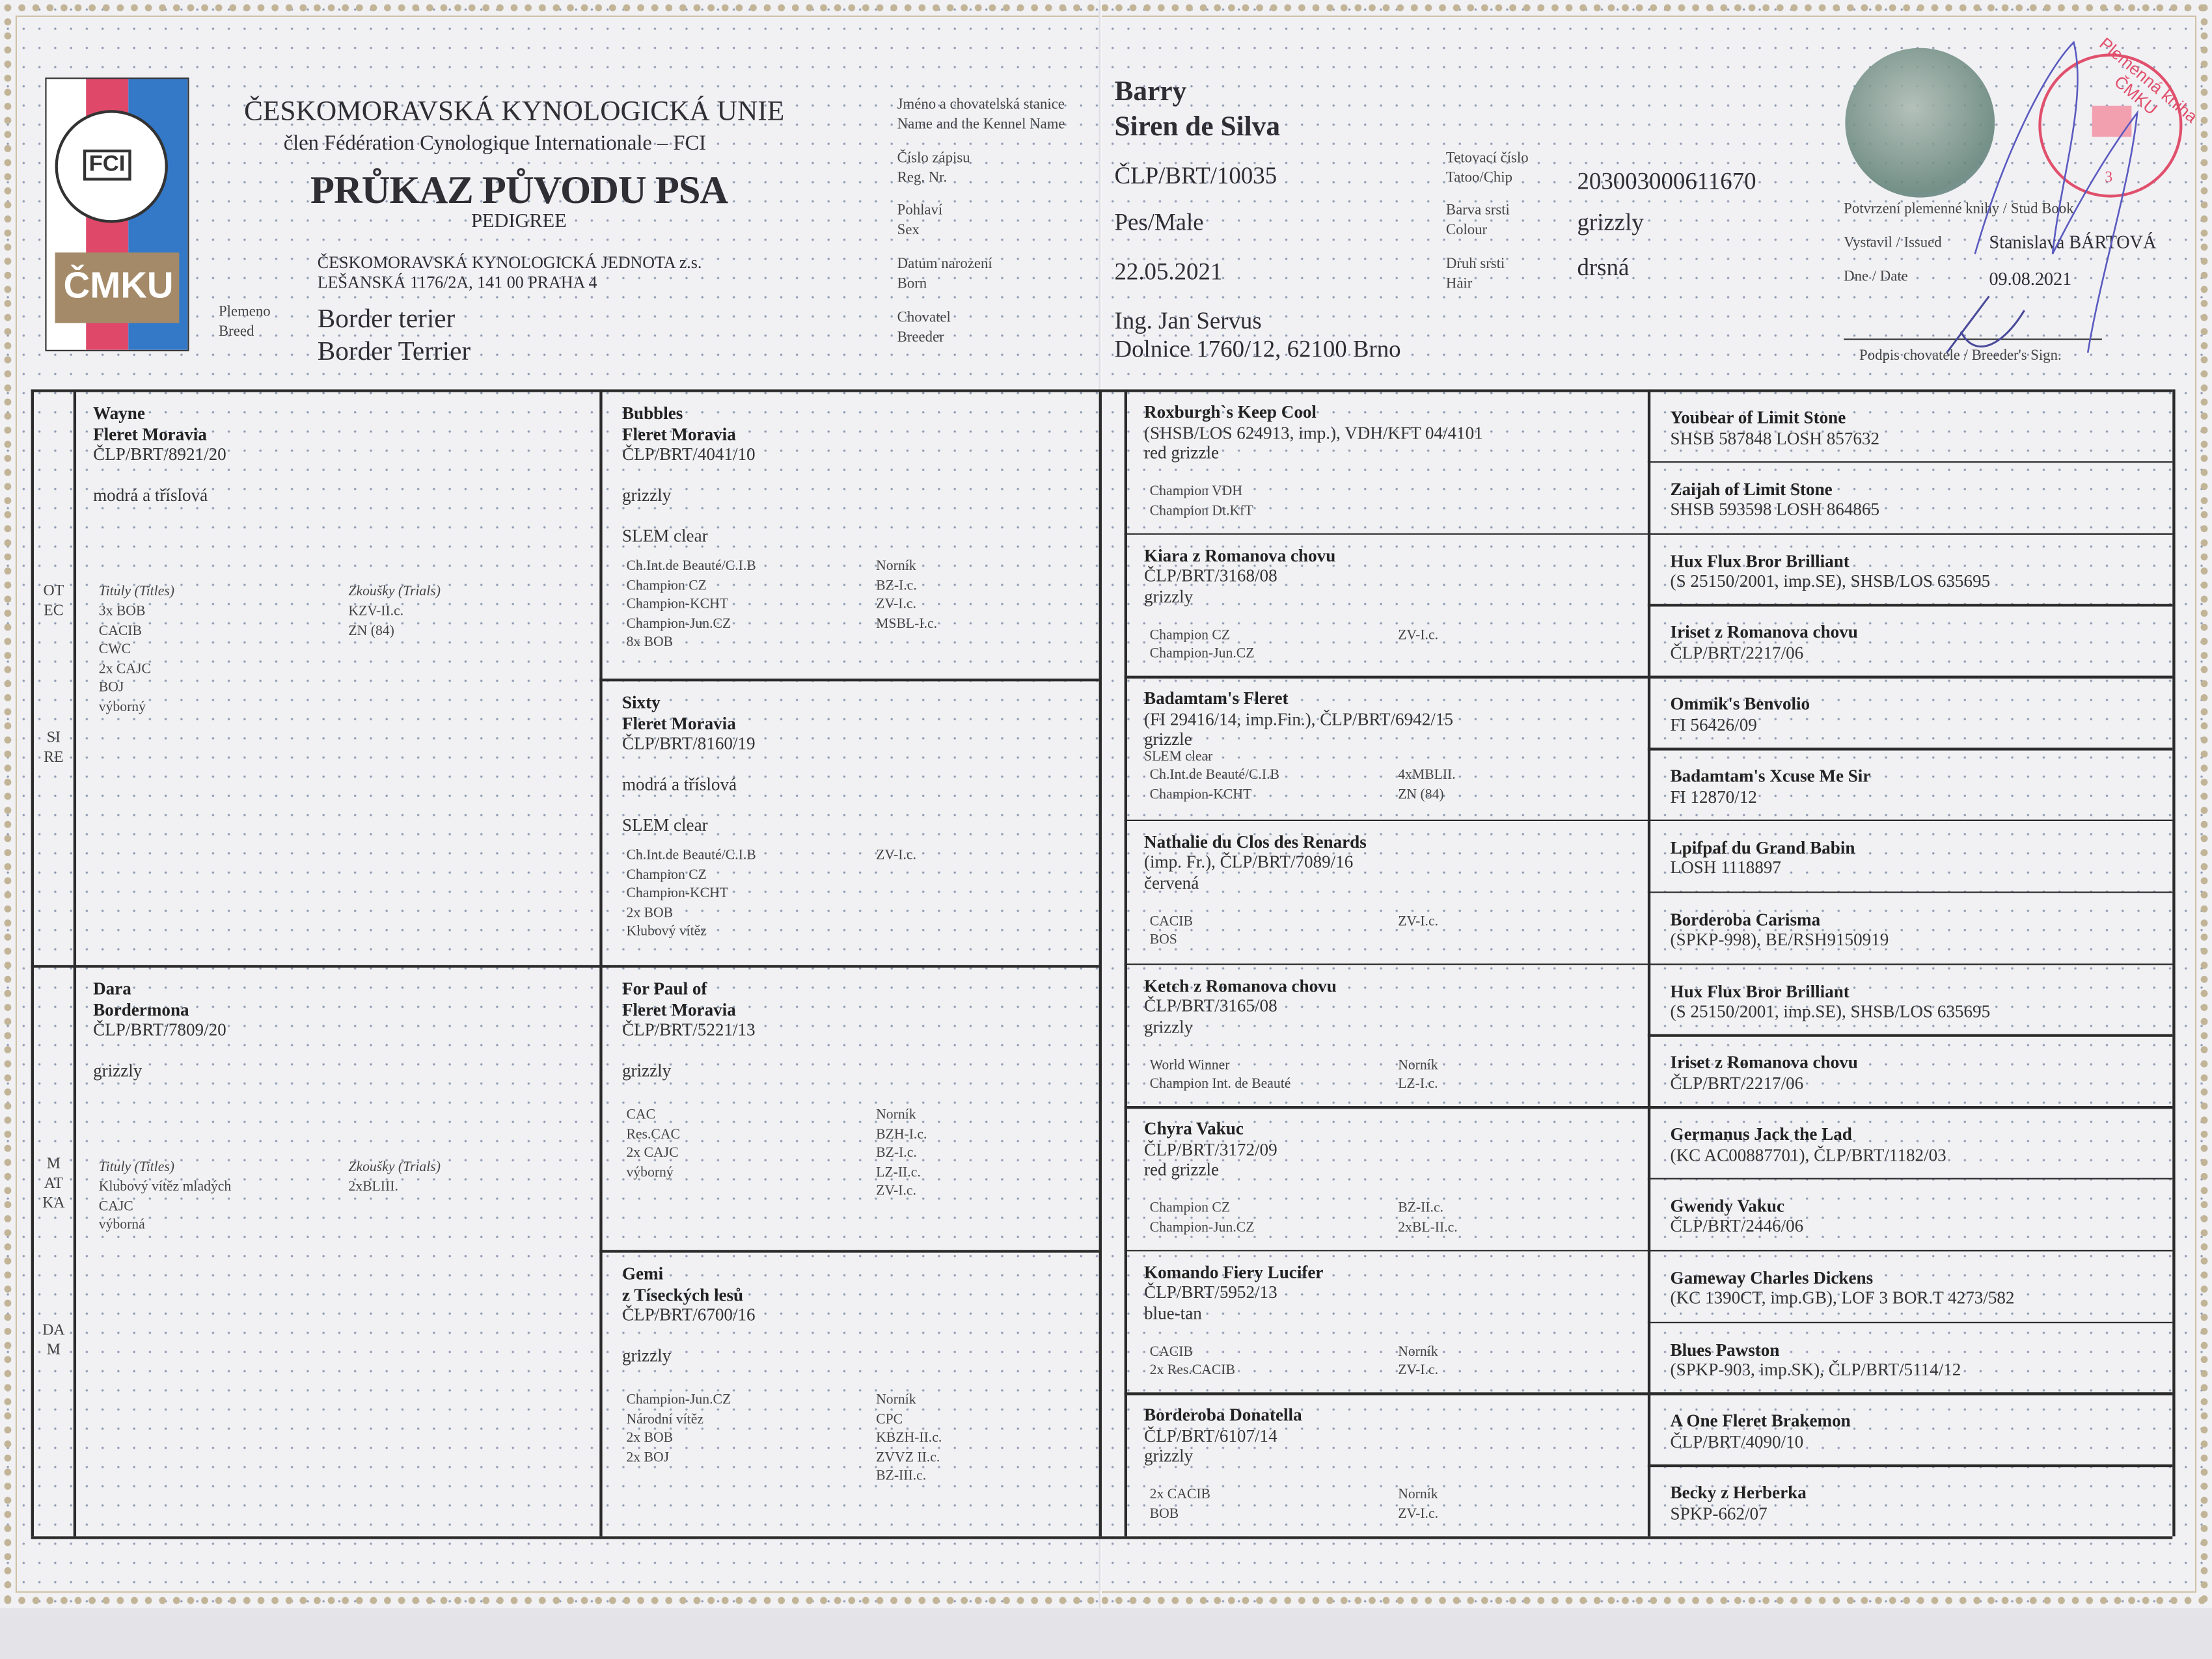  I want to click on list-item: KBZH-II.c., so click(909, 1438).